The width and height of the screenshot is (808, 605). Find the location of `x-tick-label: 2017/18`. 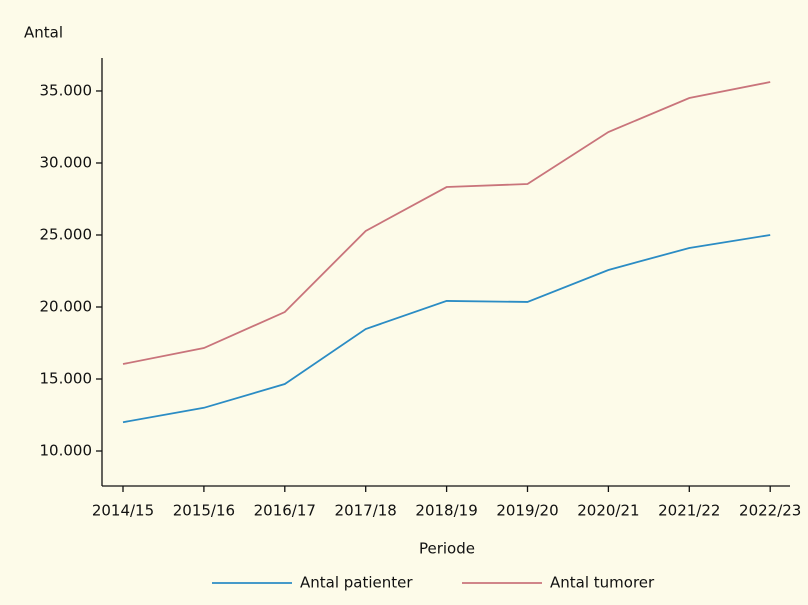

x-tick-label: 2017/18 is located at coordinates (366, 511).